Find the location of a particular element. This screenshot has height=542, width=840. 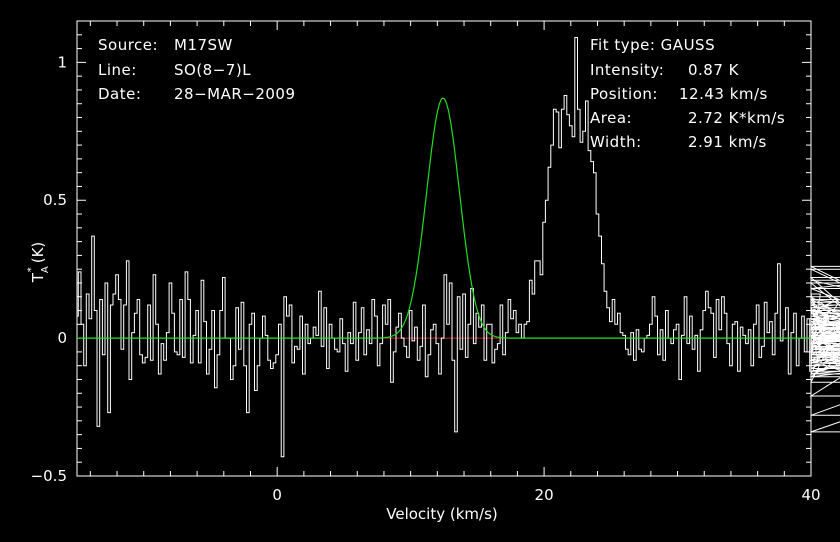

x-axis-label: Velocity (km/s) is located at coordinates (441, 514).